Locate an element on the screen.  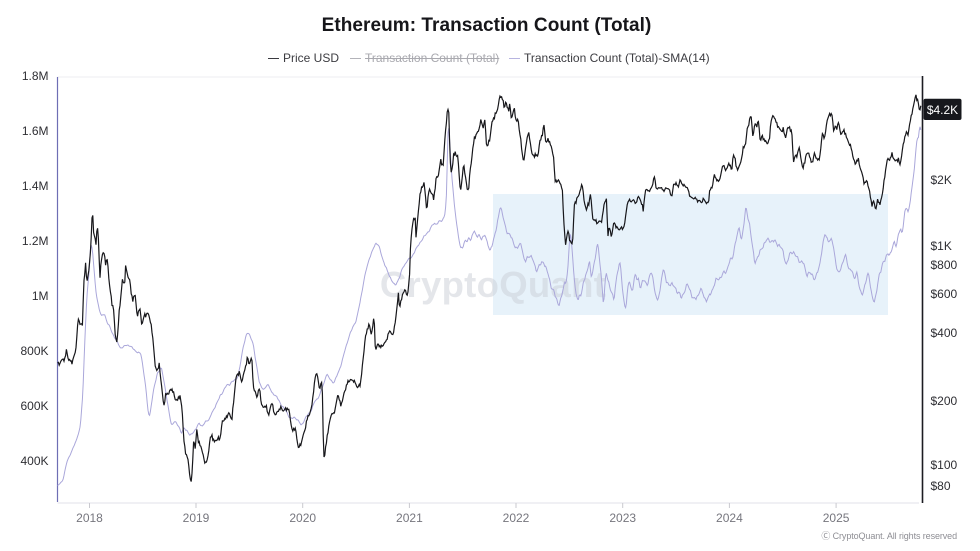
svg-text: 2022 is located at coordinates (516, 518).